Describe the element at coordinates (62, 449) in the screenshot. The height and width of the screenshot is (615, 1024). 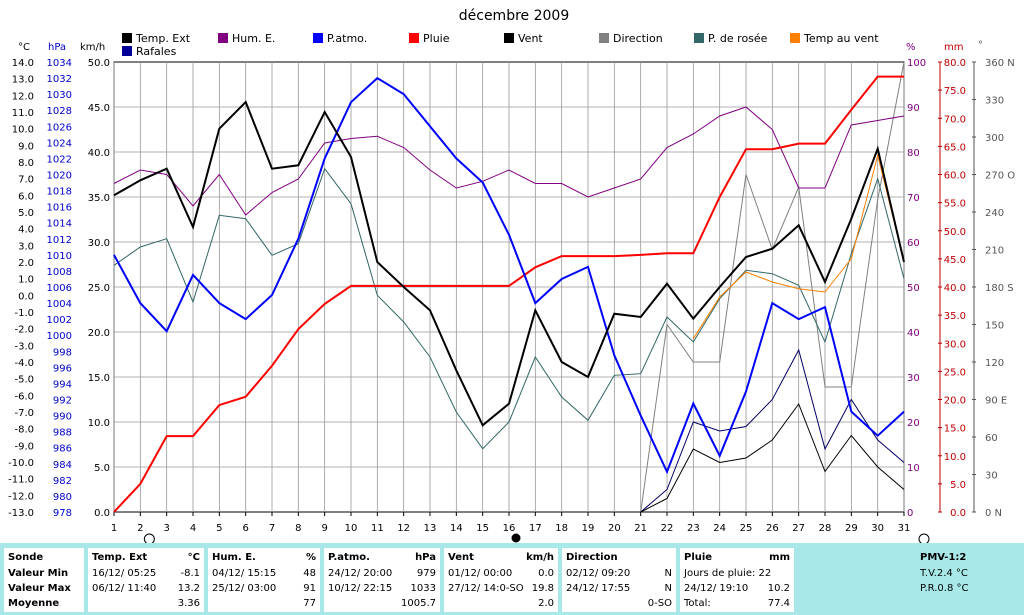
I see `hpa-tick-label: 986` at that location.